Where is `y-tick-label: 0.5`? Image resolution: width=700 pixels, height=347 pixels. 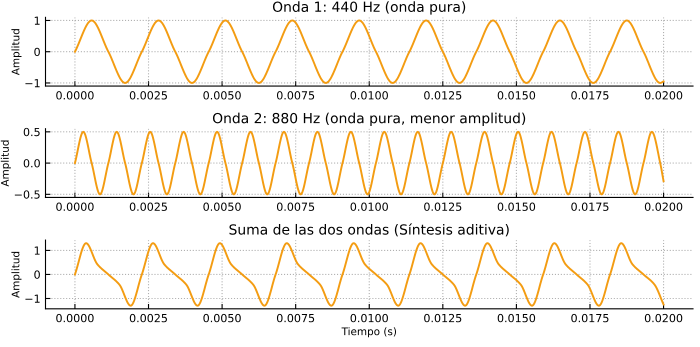
y-tick-label: 0.5 is located at coordinates (32, 132).